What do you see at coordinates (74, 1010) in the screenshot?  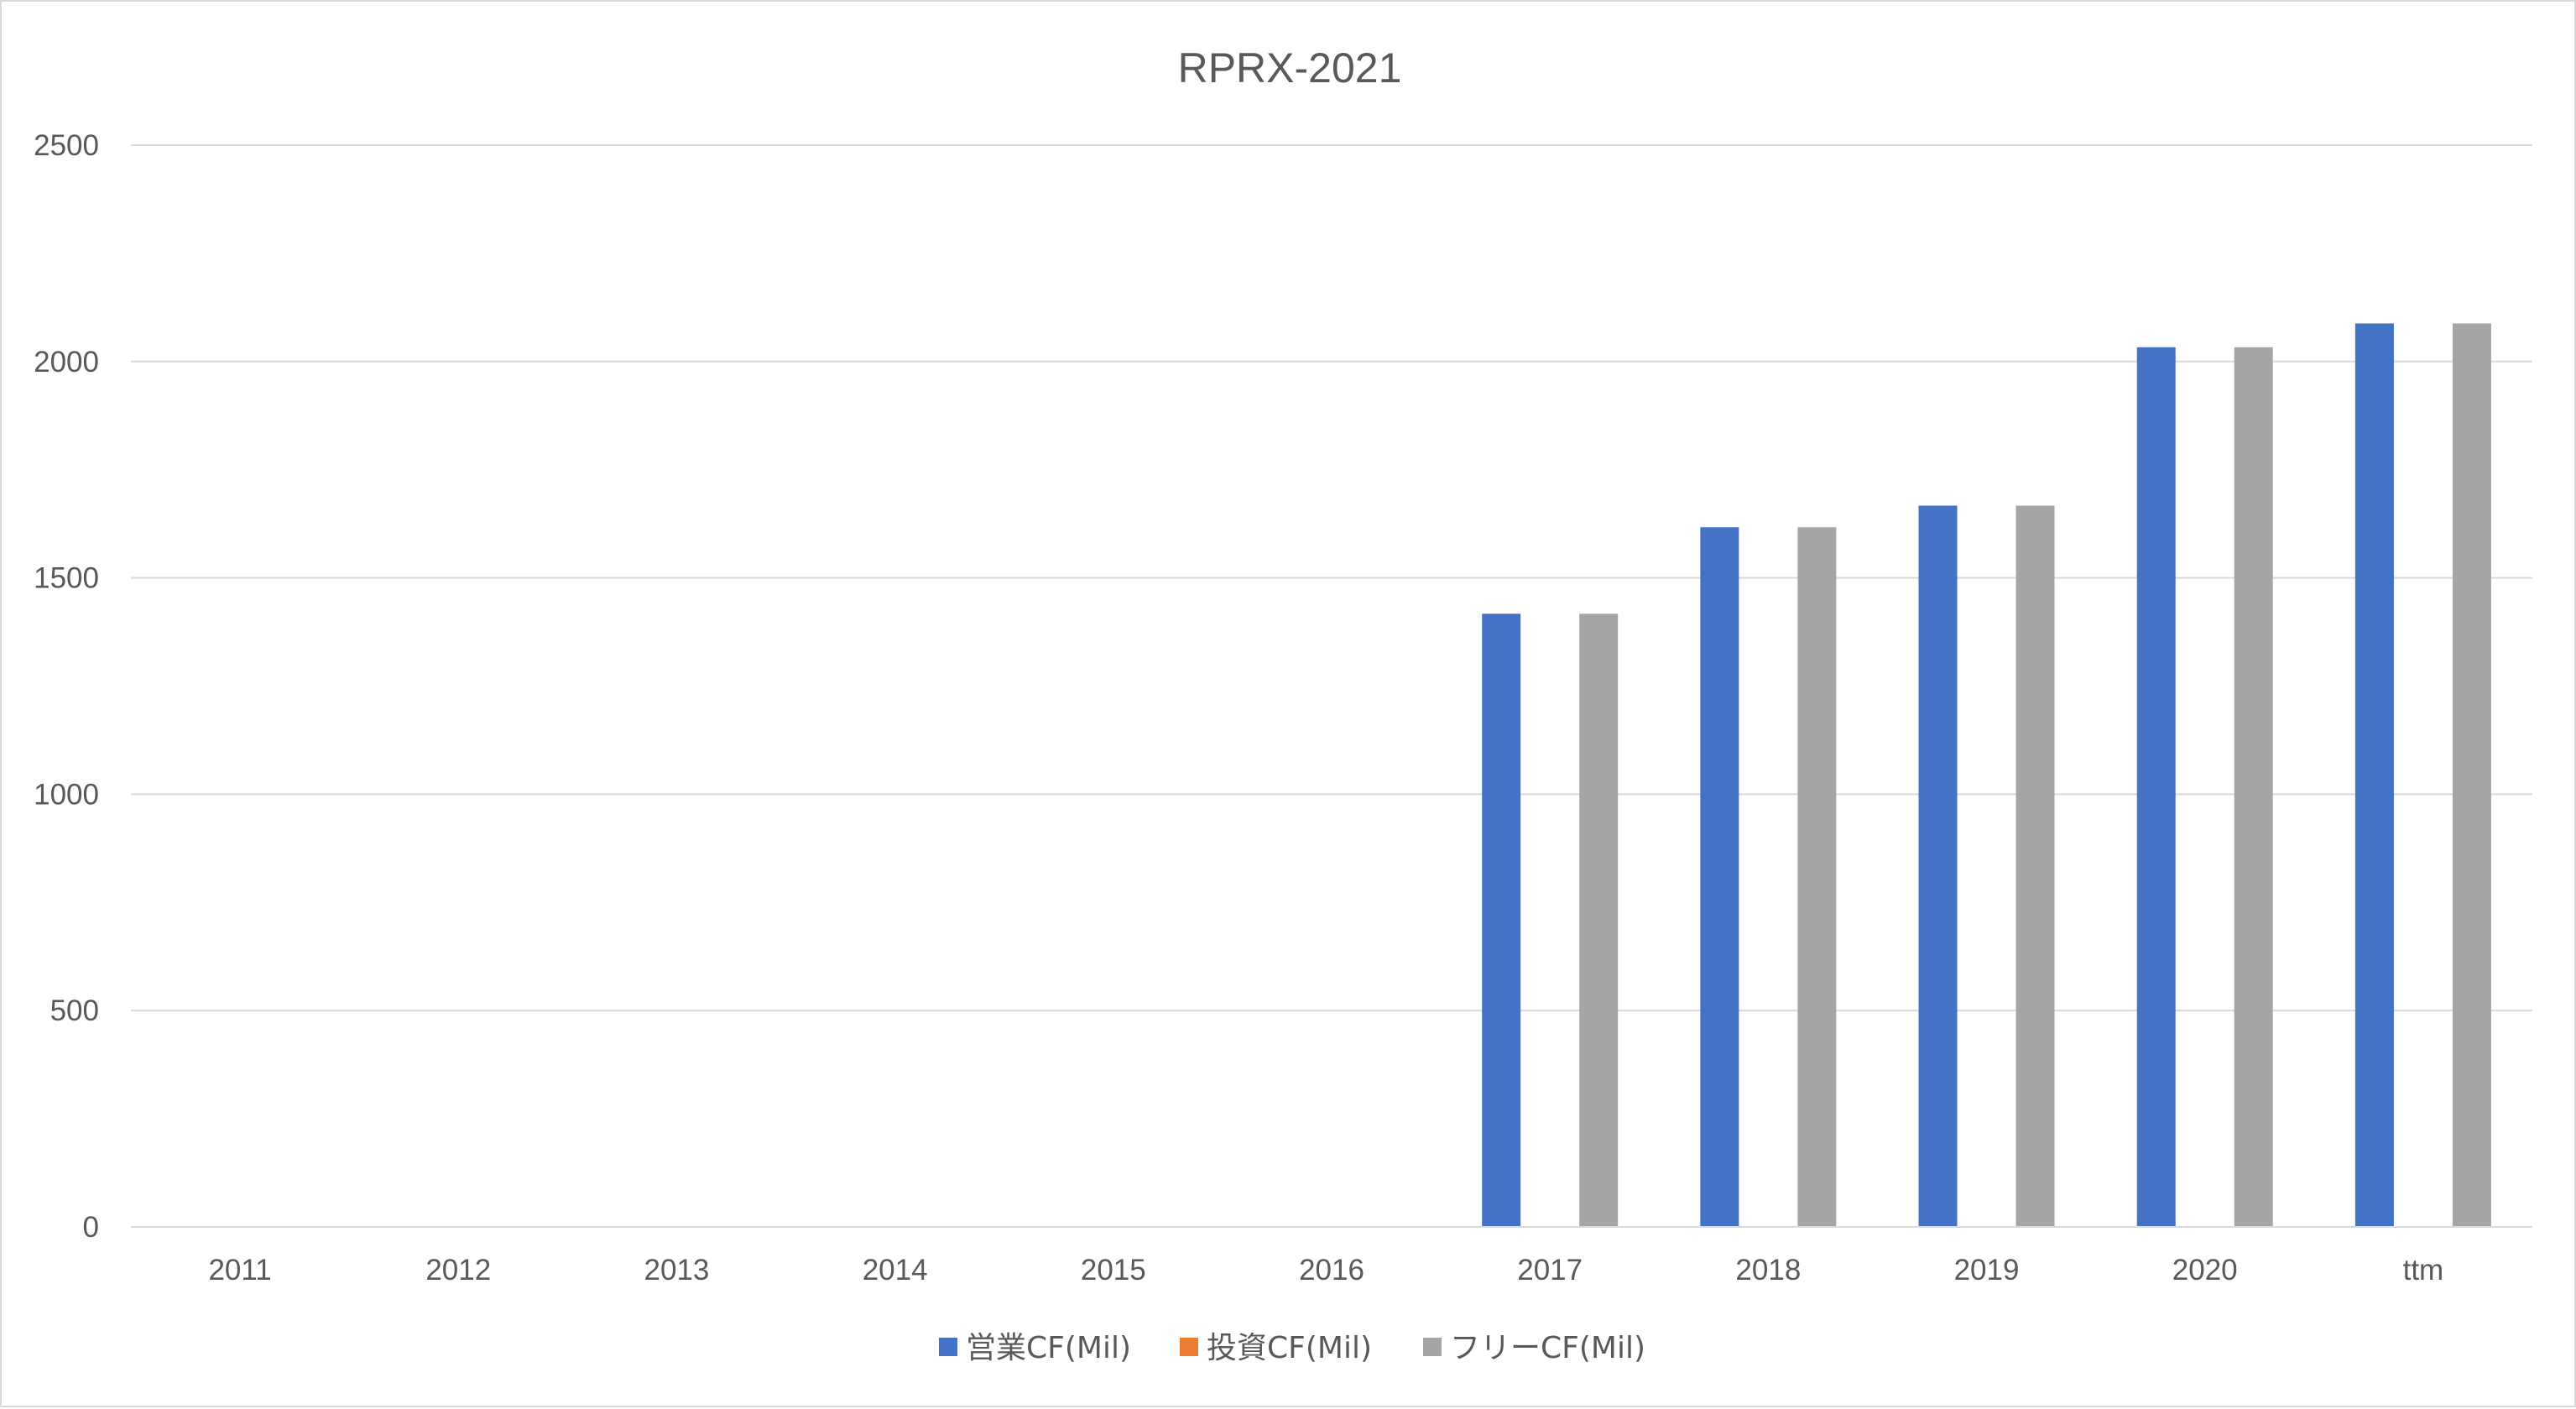 I see `y-tick-label: 500` at bounding box center [74, 1010].